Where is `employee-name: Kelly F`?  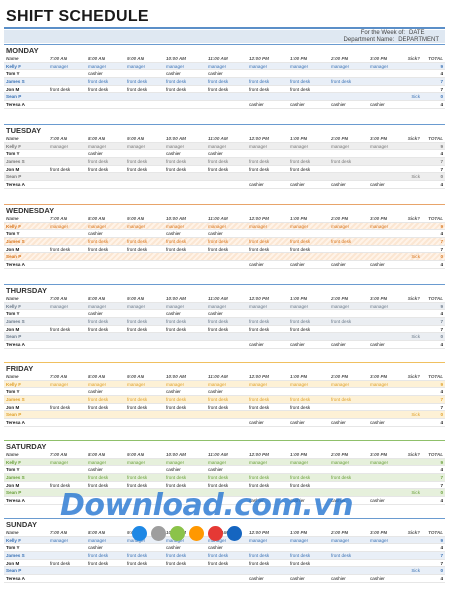
employee-name: Kelly F is located at coordinates (14, 384).